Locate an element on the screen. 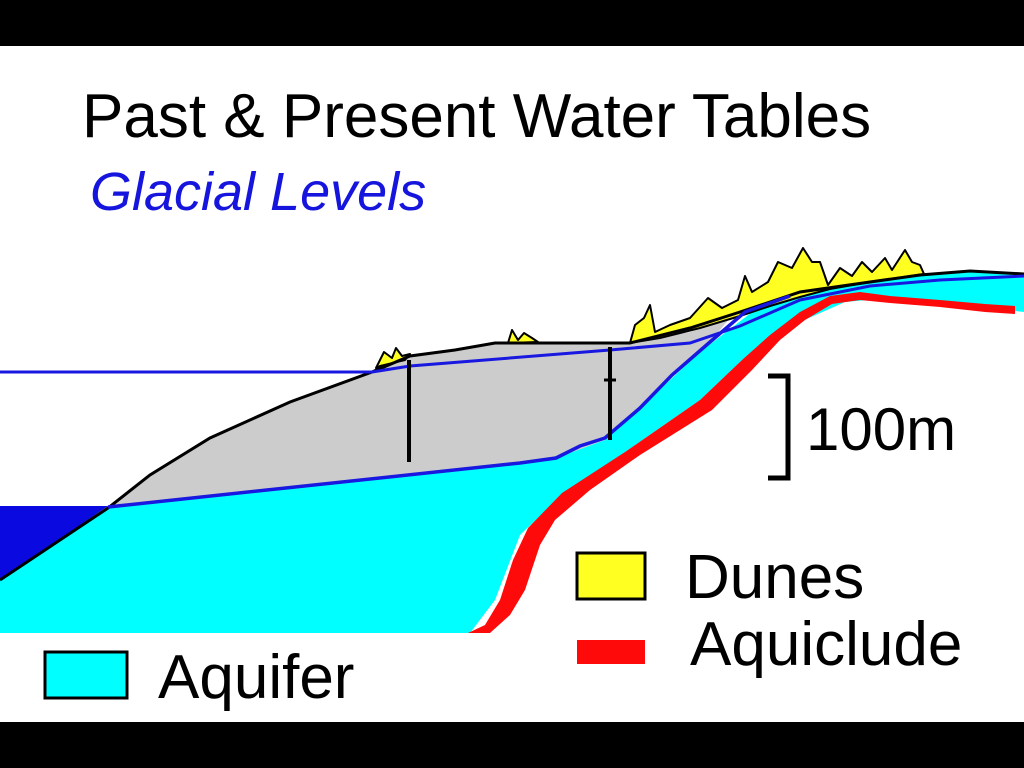  legend-aquiclude-label: Aquiclude is located at coordinates (826, 644).